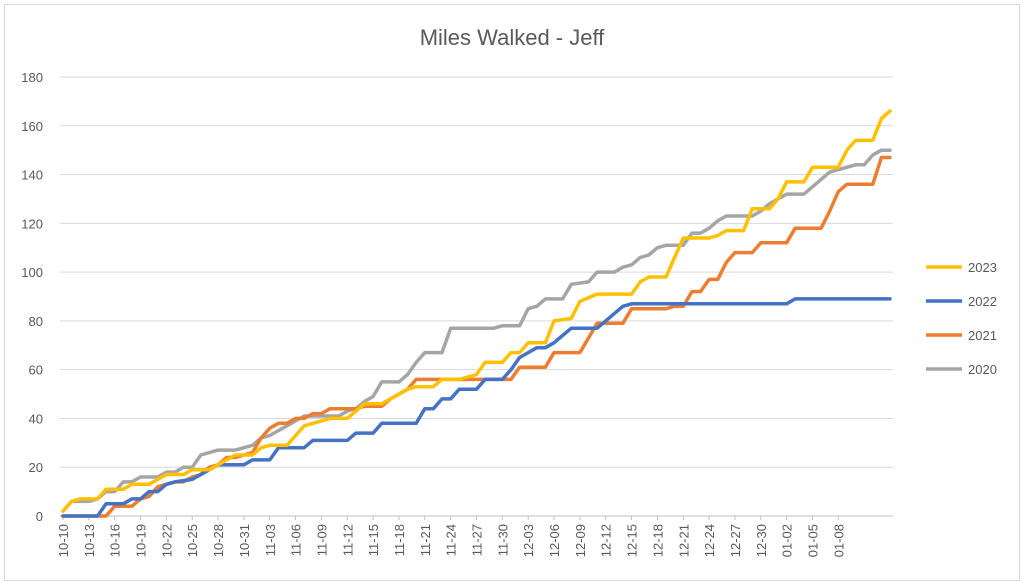  I want to click on x-tick-label: 10-22, so click(166, 540).